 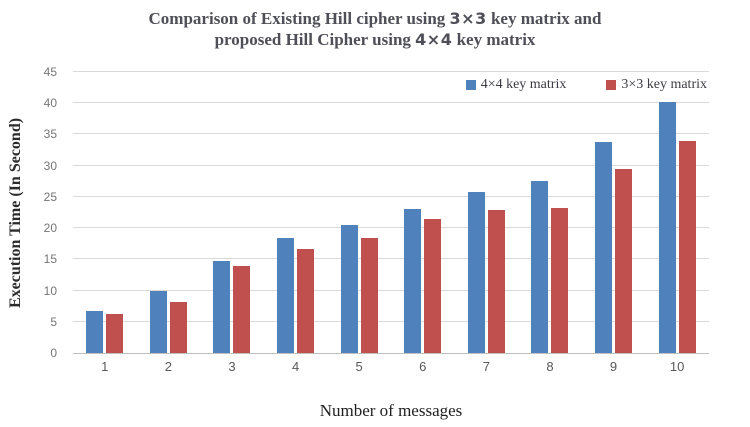 What do you see at coordinates (486, 366) in the screenshot?
I see `x-tick-label: 7` at bounding box center [486, 366].